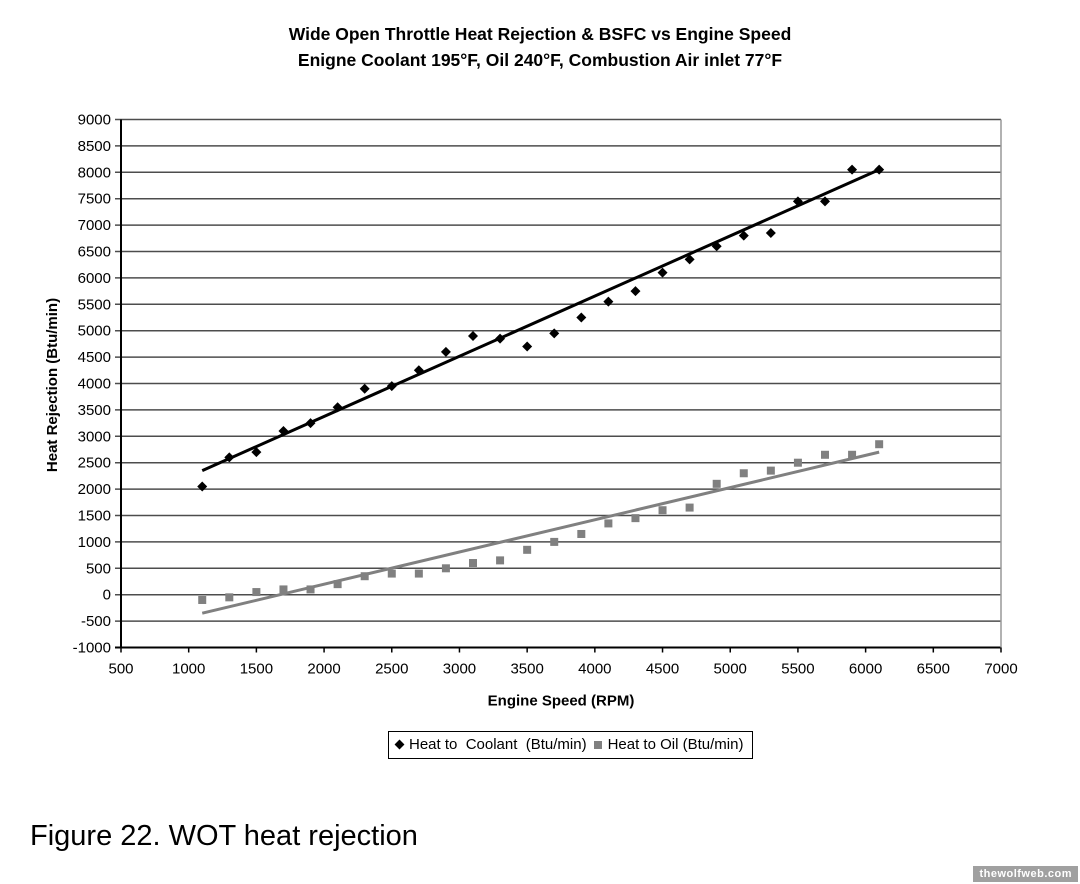  Describe the element at coordinates (662, 669) in the screenshot. I see `x-tick-label: 4500` at that location.